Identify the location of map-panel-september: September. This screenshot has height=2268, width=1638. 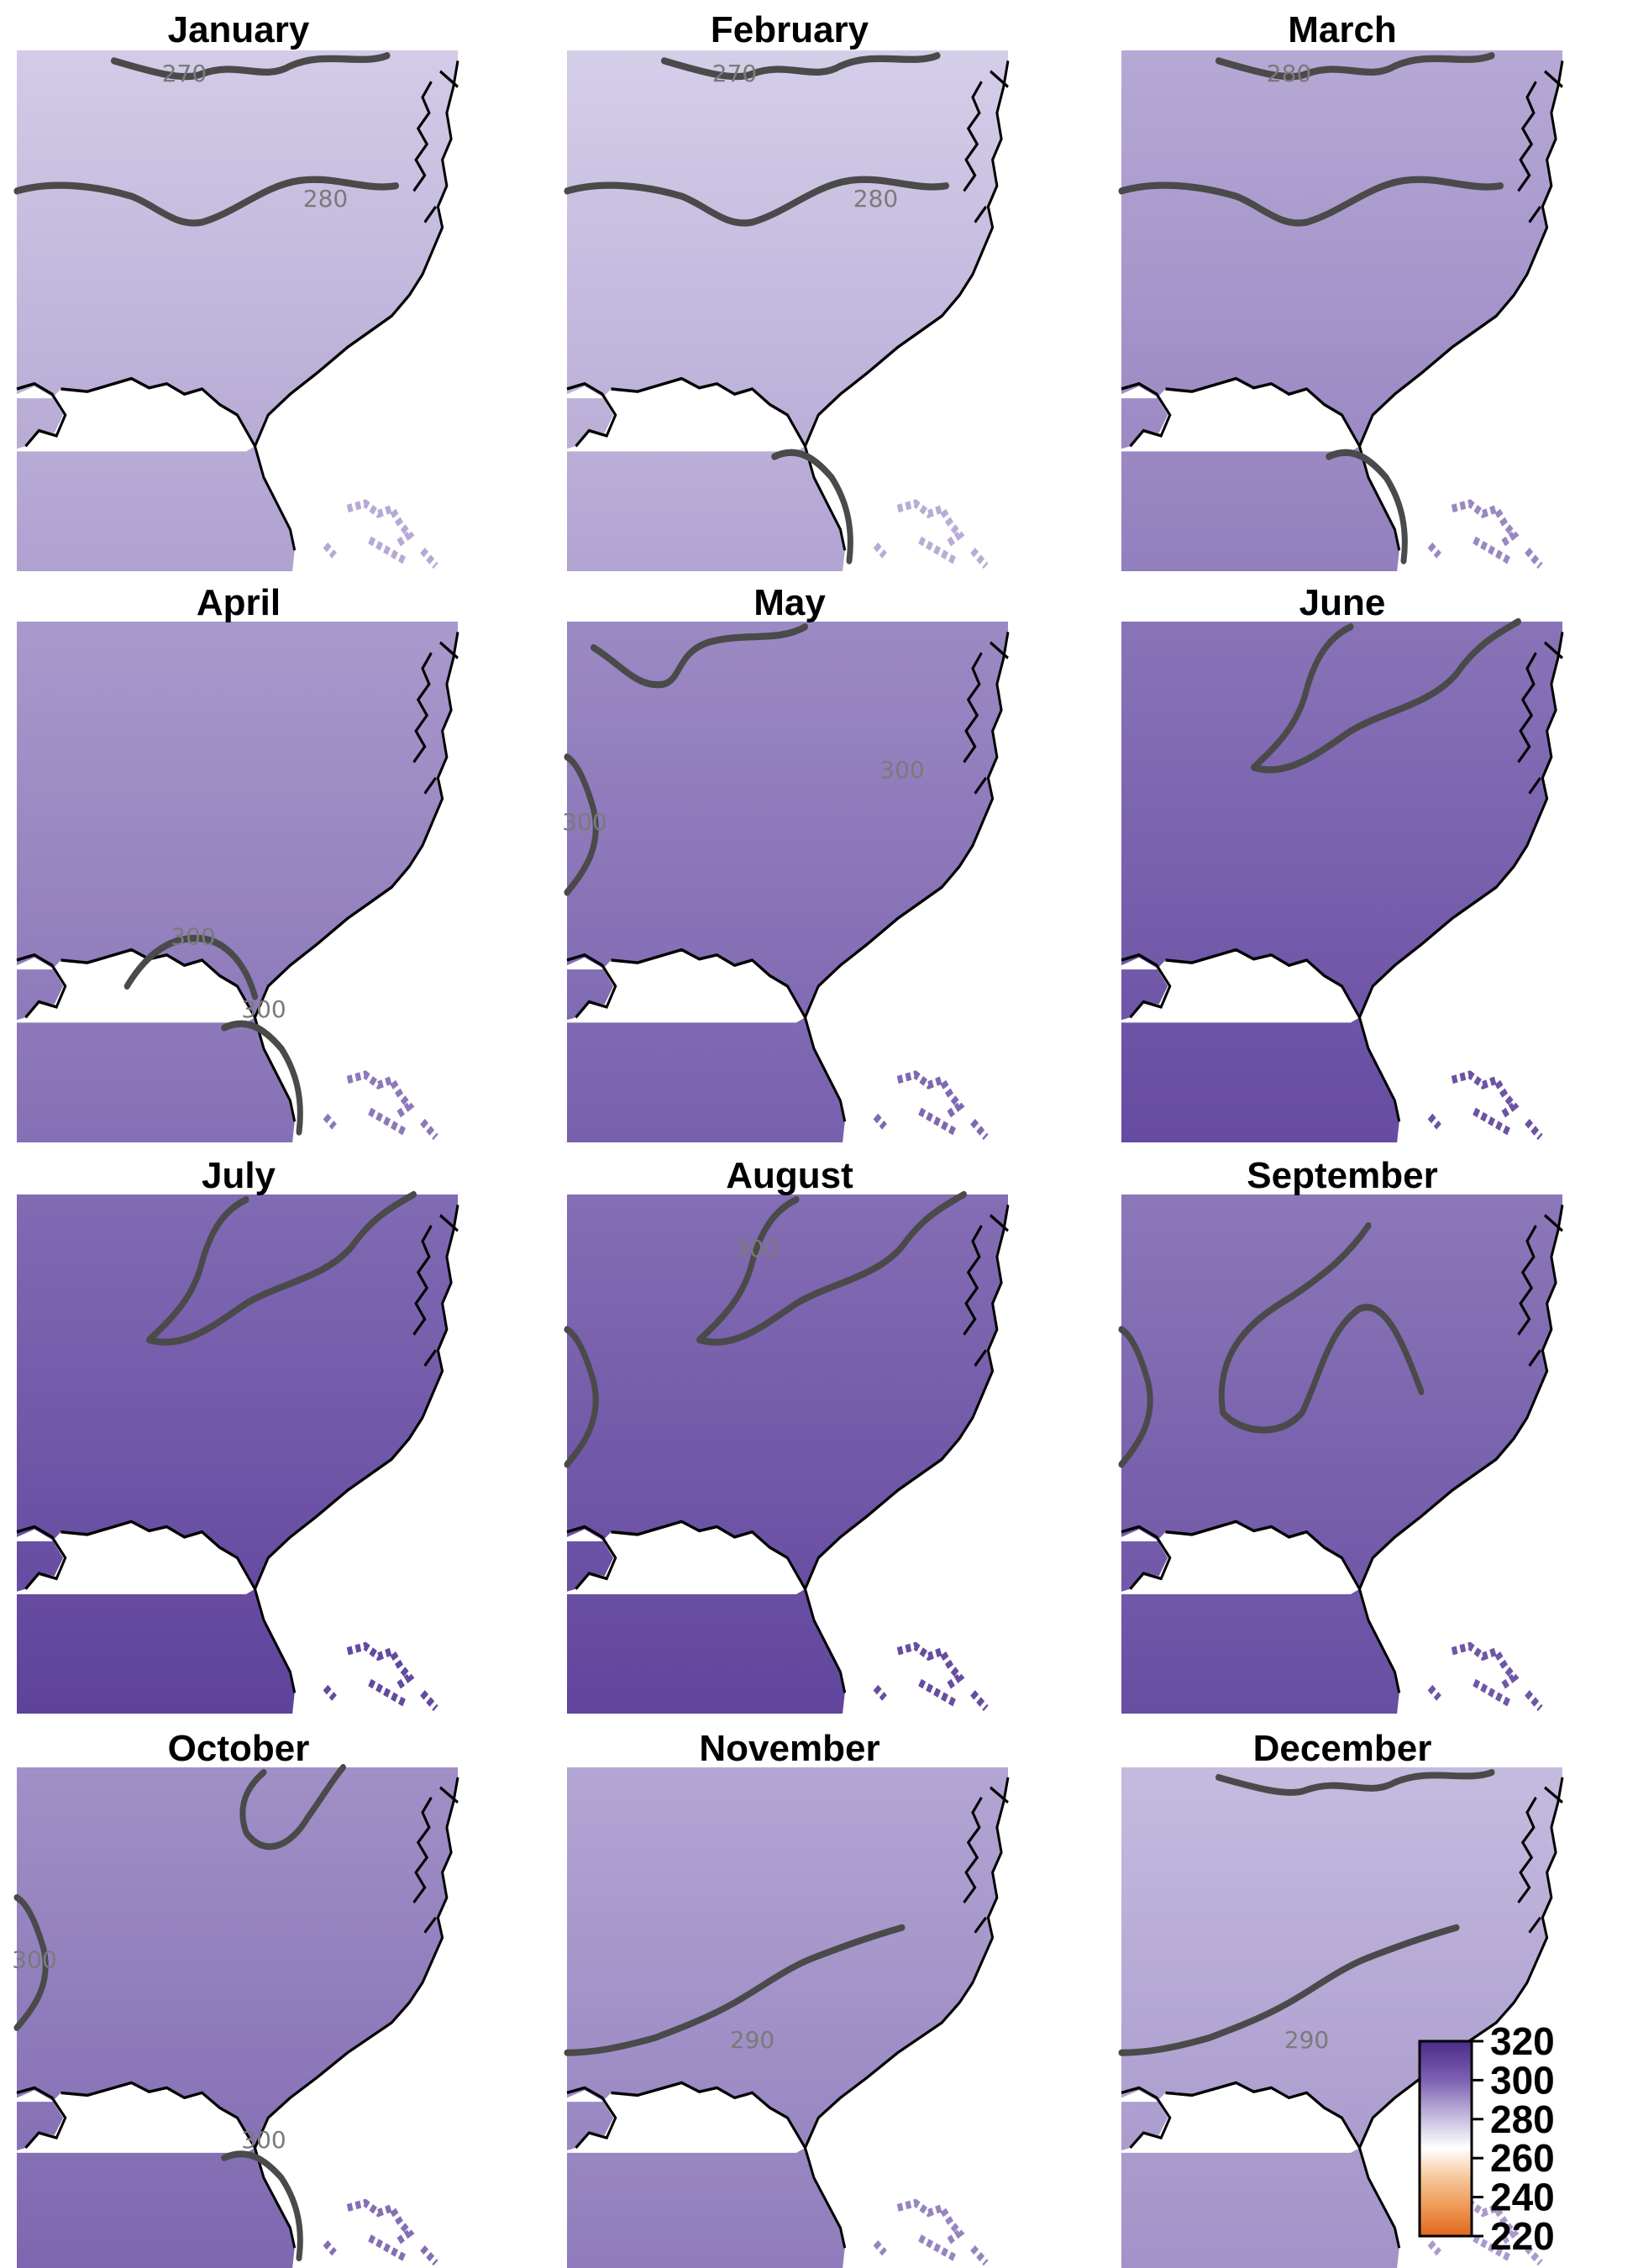
(1341, 1434).